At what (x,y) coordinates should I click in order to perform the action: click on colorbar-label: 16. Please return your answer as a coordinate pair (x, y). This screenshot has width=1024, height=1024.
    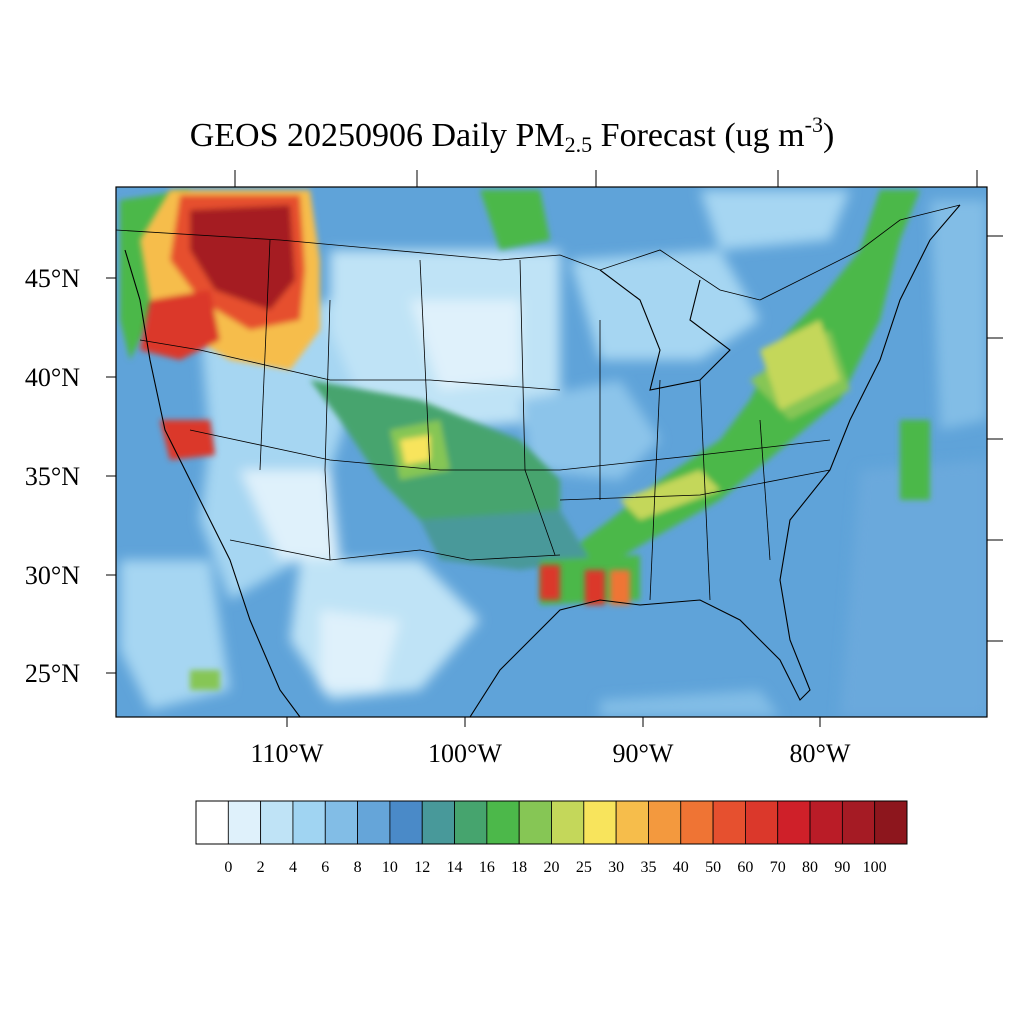
    Looking at the image, I should click on (487, 867).